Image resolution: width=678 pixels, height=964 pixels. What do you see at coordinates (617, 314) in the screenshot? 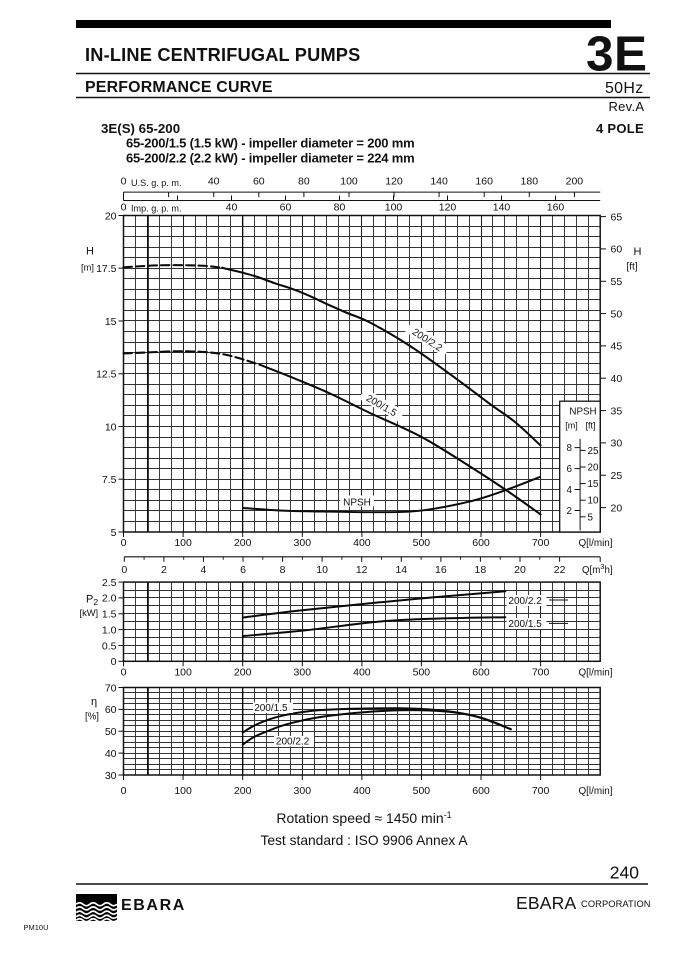
I see `svg-text: 50` at bounding box center [617, 314].